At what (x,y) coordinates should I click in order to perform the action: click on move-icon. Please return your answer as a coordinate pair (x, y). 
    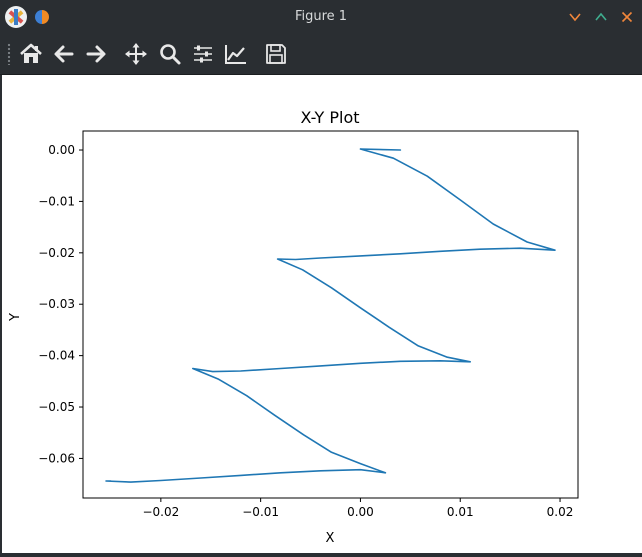
    Looking at the image, I should click on (136, 54).